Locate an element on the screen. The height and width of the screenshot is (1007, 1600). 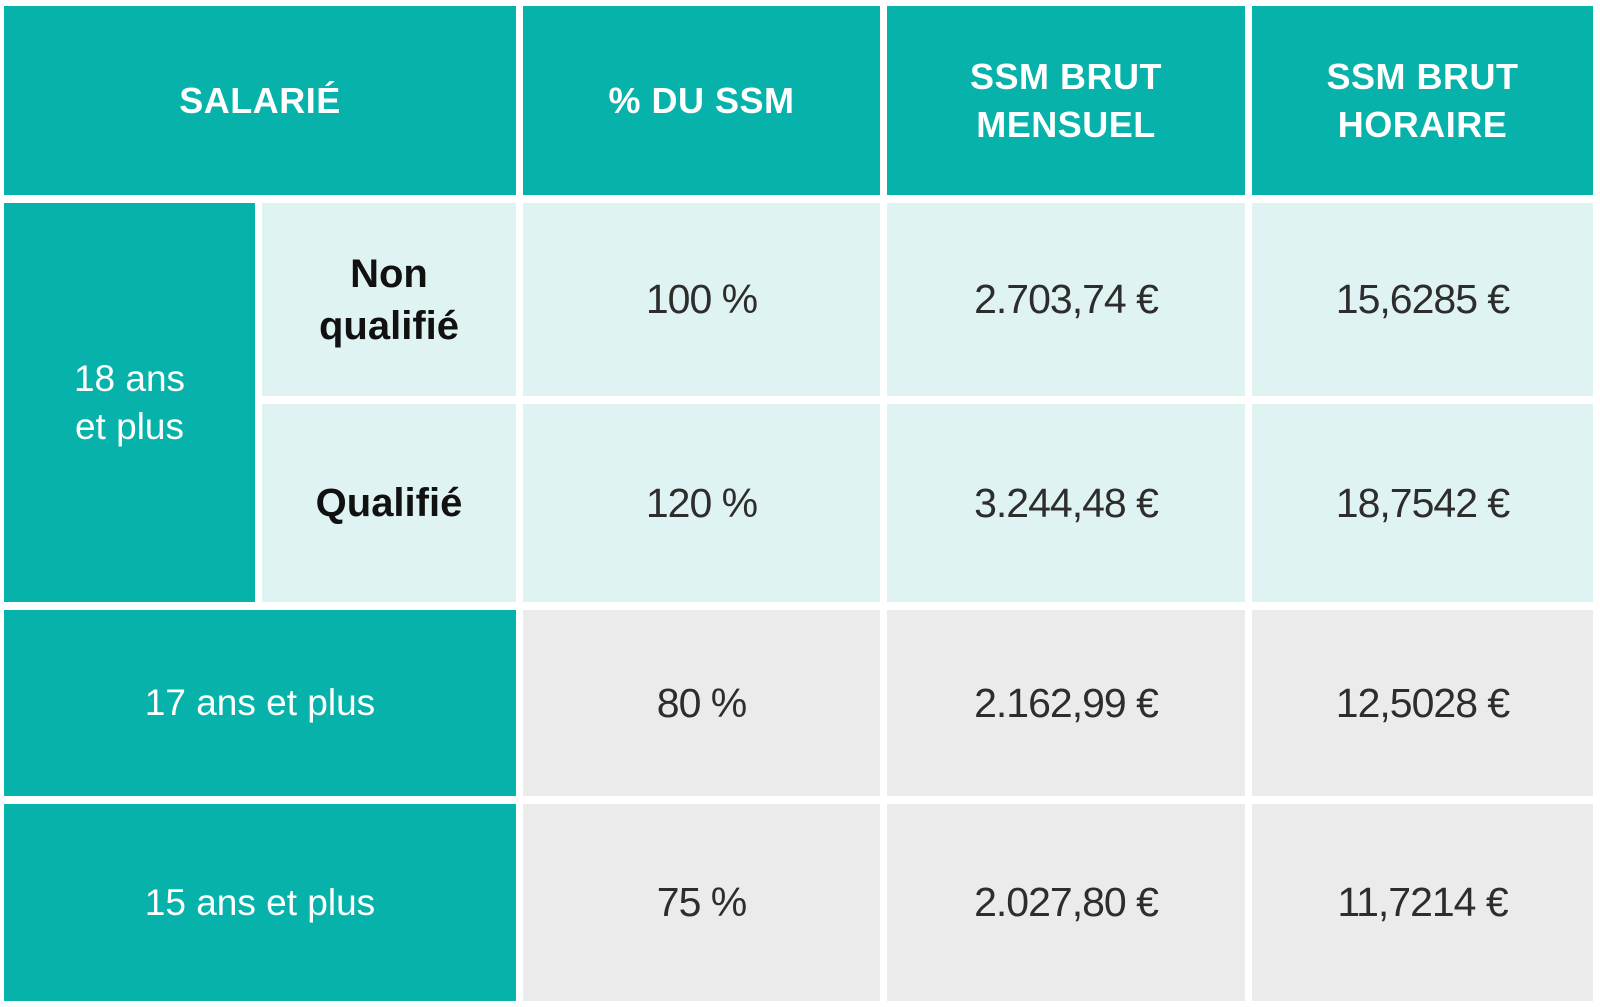
mensuel-value-non-qualifie: 2.703,74 € is located at coordinates (1066, 299).